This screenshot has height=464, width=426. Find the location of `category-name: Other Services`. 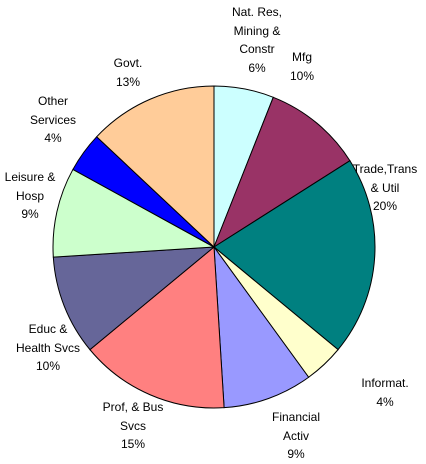

category-name: Other Services is located at coordinates (53, 110).